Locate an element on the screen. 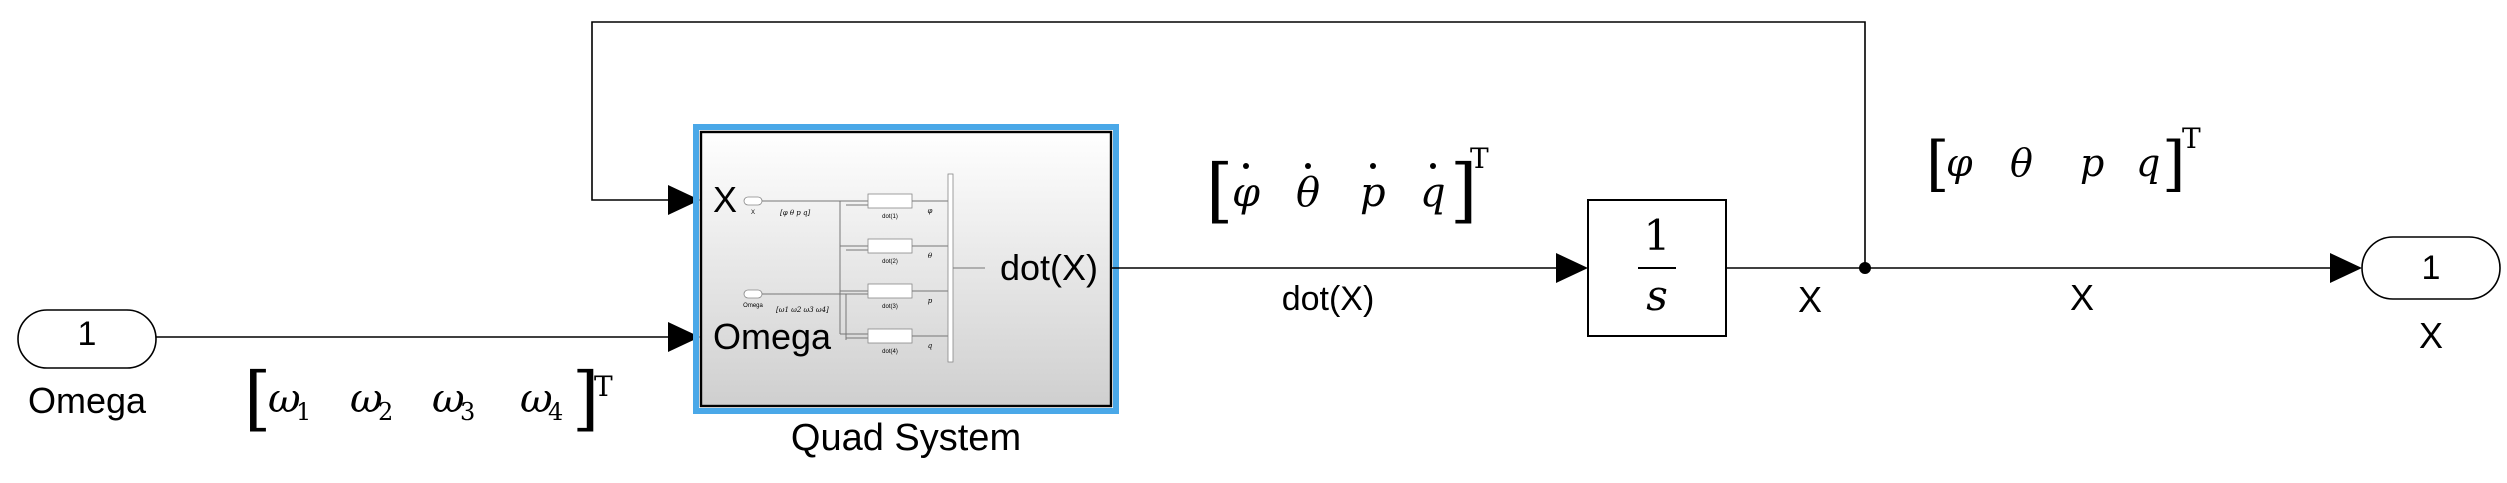 This screenshot has height=483, width=2507. omega-inport-block is located at coordinates (87, 339).